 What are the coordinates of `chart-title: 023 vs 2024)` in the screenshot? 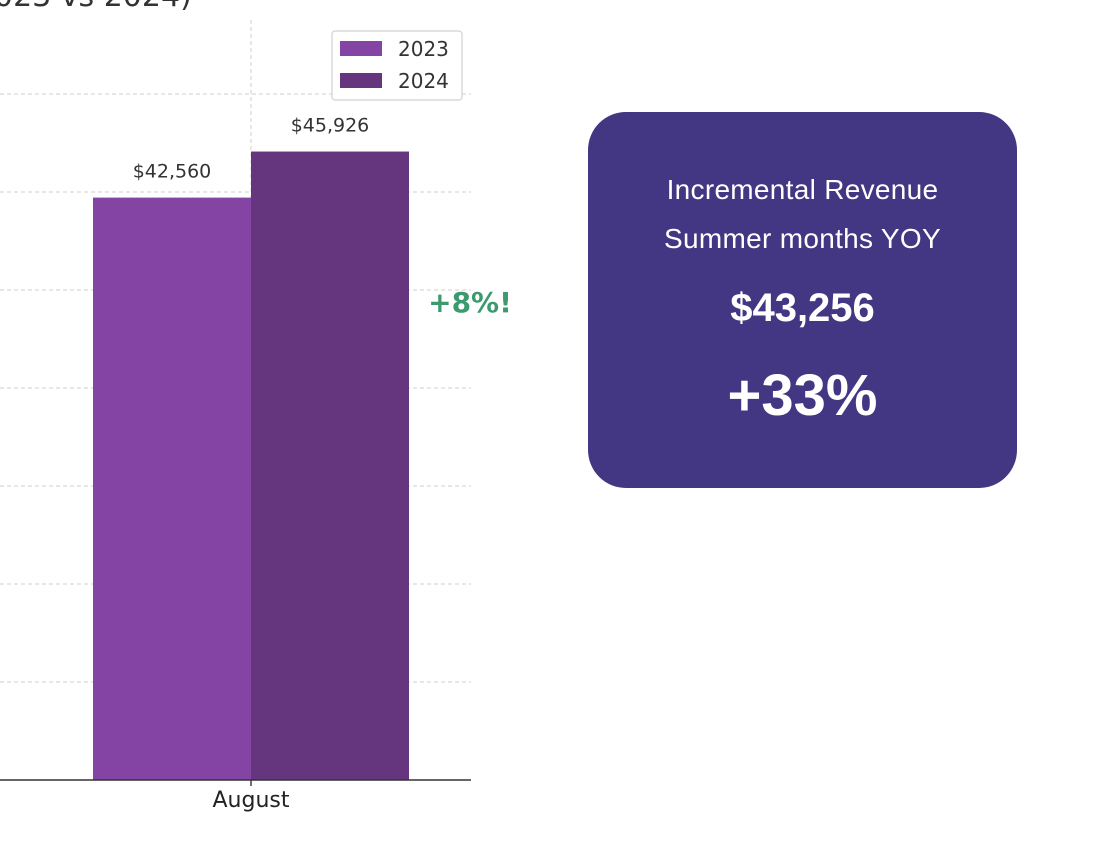 It's located at (96, 7).